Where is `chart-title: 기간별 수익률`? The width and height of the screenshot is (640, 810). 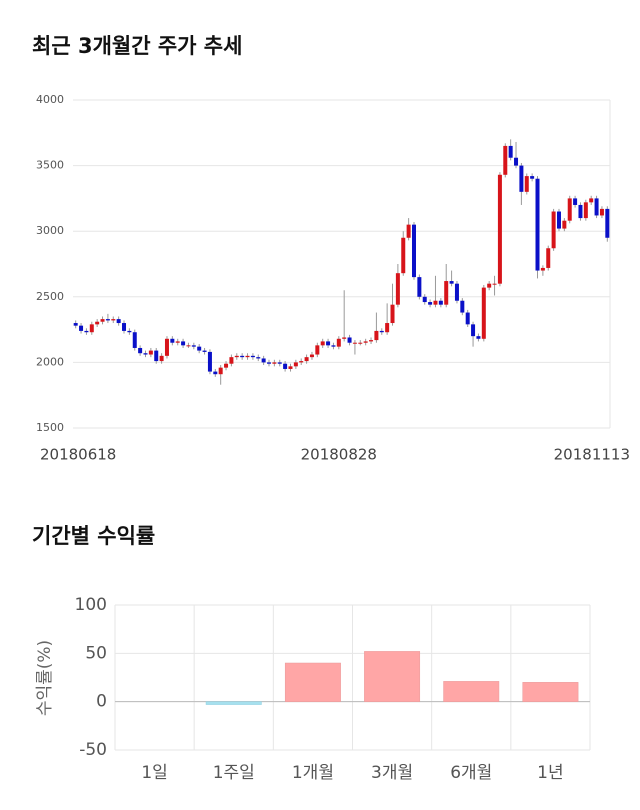
chart-title: 기간별 수익률 is located at coordinates (93, 536).